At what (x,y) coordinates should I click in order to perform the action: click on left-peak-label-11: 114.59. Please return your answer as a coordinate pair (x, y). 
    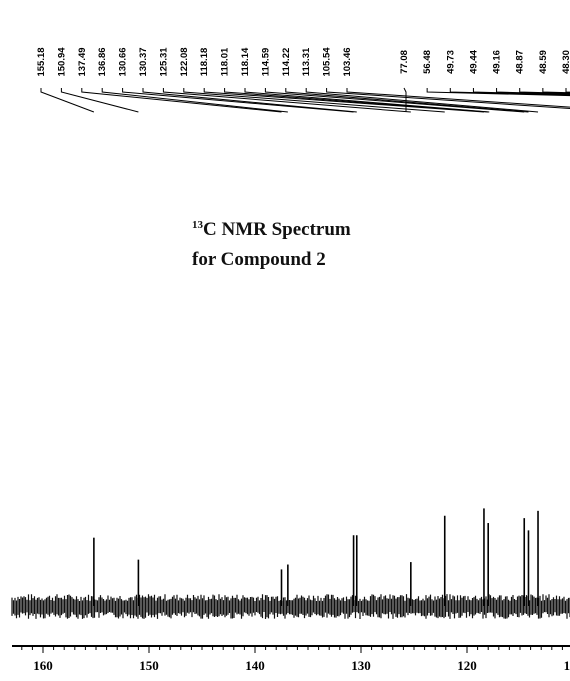
    Looking at the image, I should click on (265, 62).